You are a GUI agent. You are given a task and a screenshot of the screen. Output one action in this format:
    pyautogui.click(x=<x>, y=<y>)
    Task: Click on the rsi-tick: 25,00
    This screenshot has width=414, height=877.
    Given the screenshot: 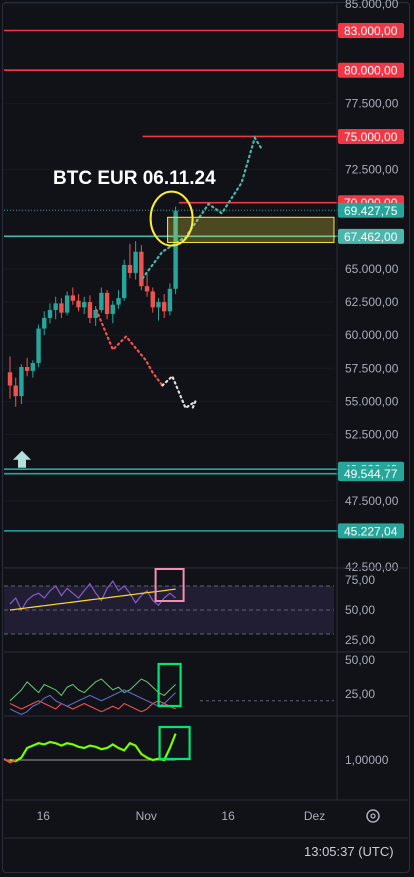 What is the action you would take?
    pyautogui.click(x=360, y=640)
    